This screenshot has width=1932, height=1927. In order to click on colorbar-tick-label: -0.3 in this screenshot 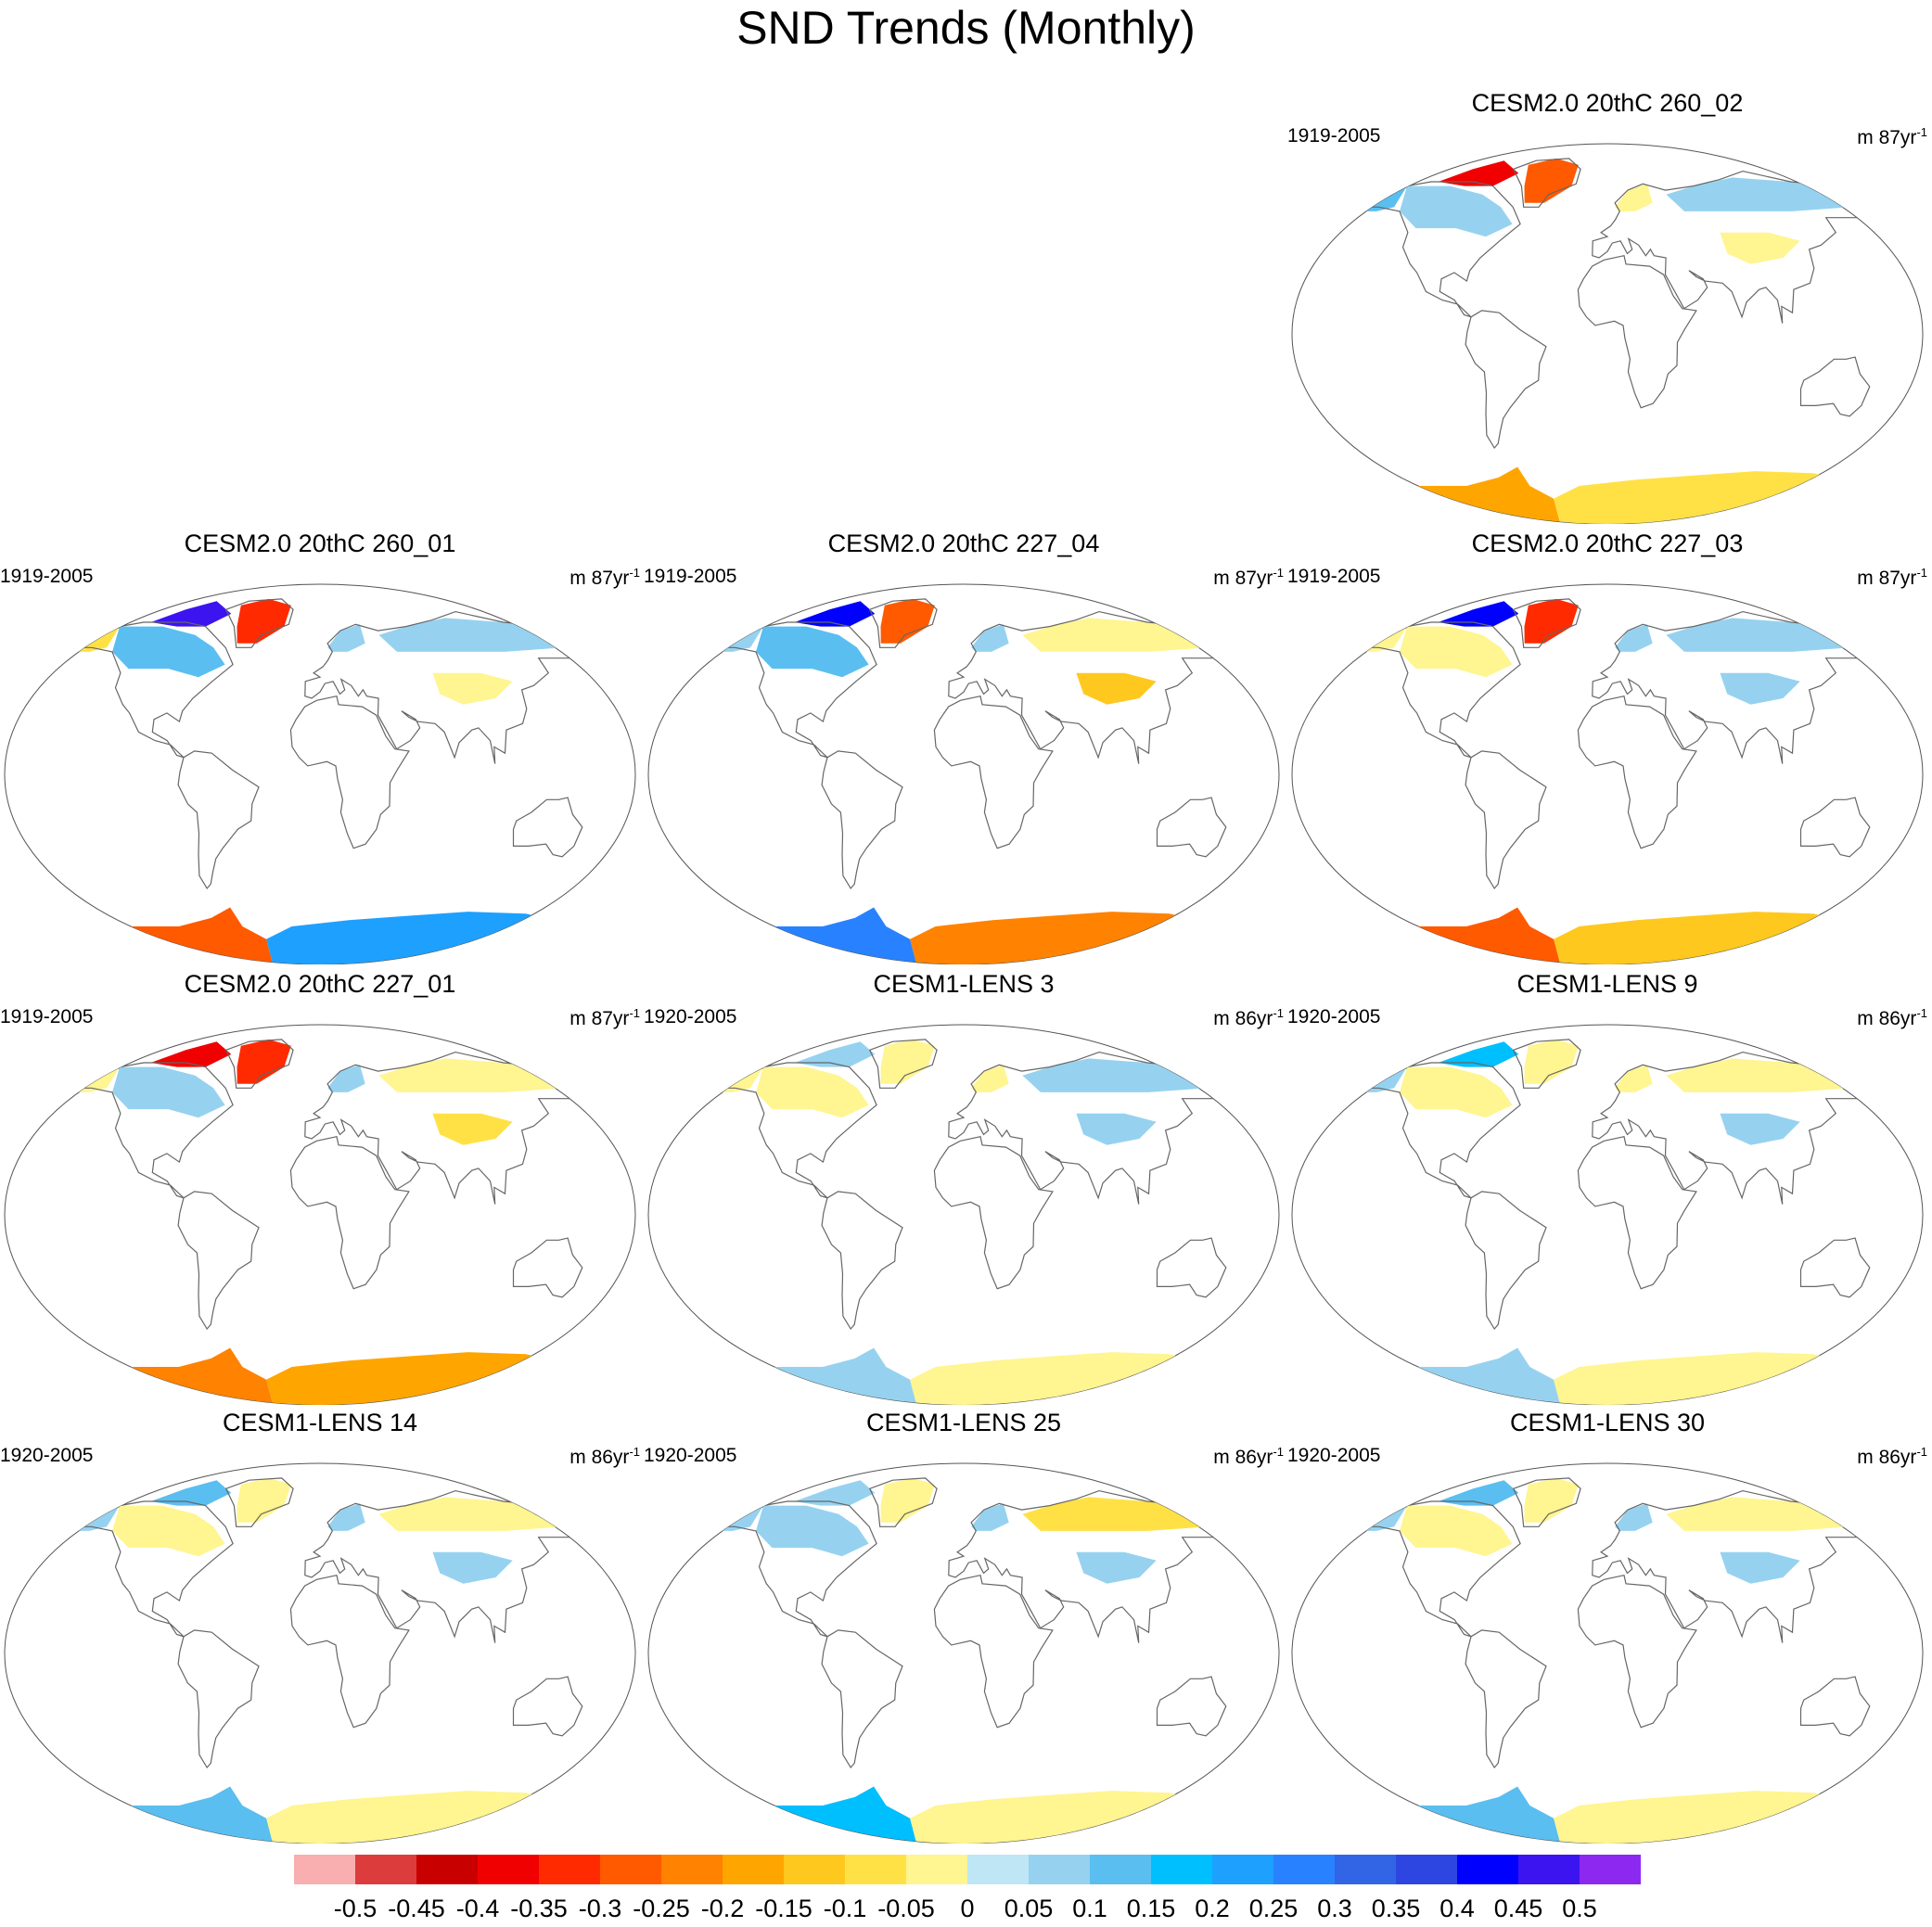, I will do `click(600, 1908)`.